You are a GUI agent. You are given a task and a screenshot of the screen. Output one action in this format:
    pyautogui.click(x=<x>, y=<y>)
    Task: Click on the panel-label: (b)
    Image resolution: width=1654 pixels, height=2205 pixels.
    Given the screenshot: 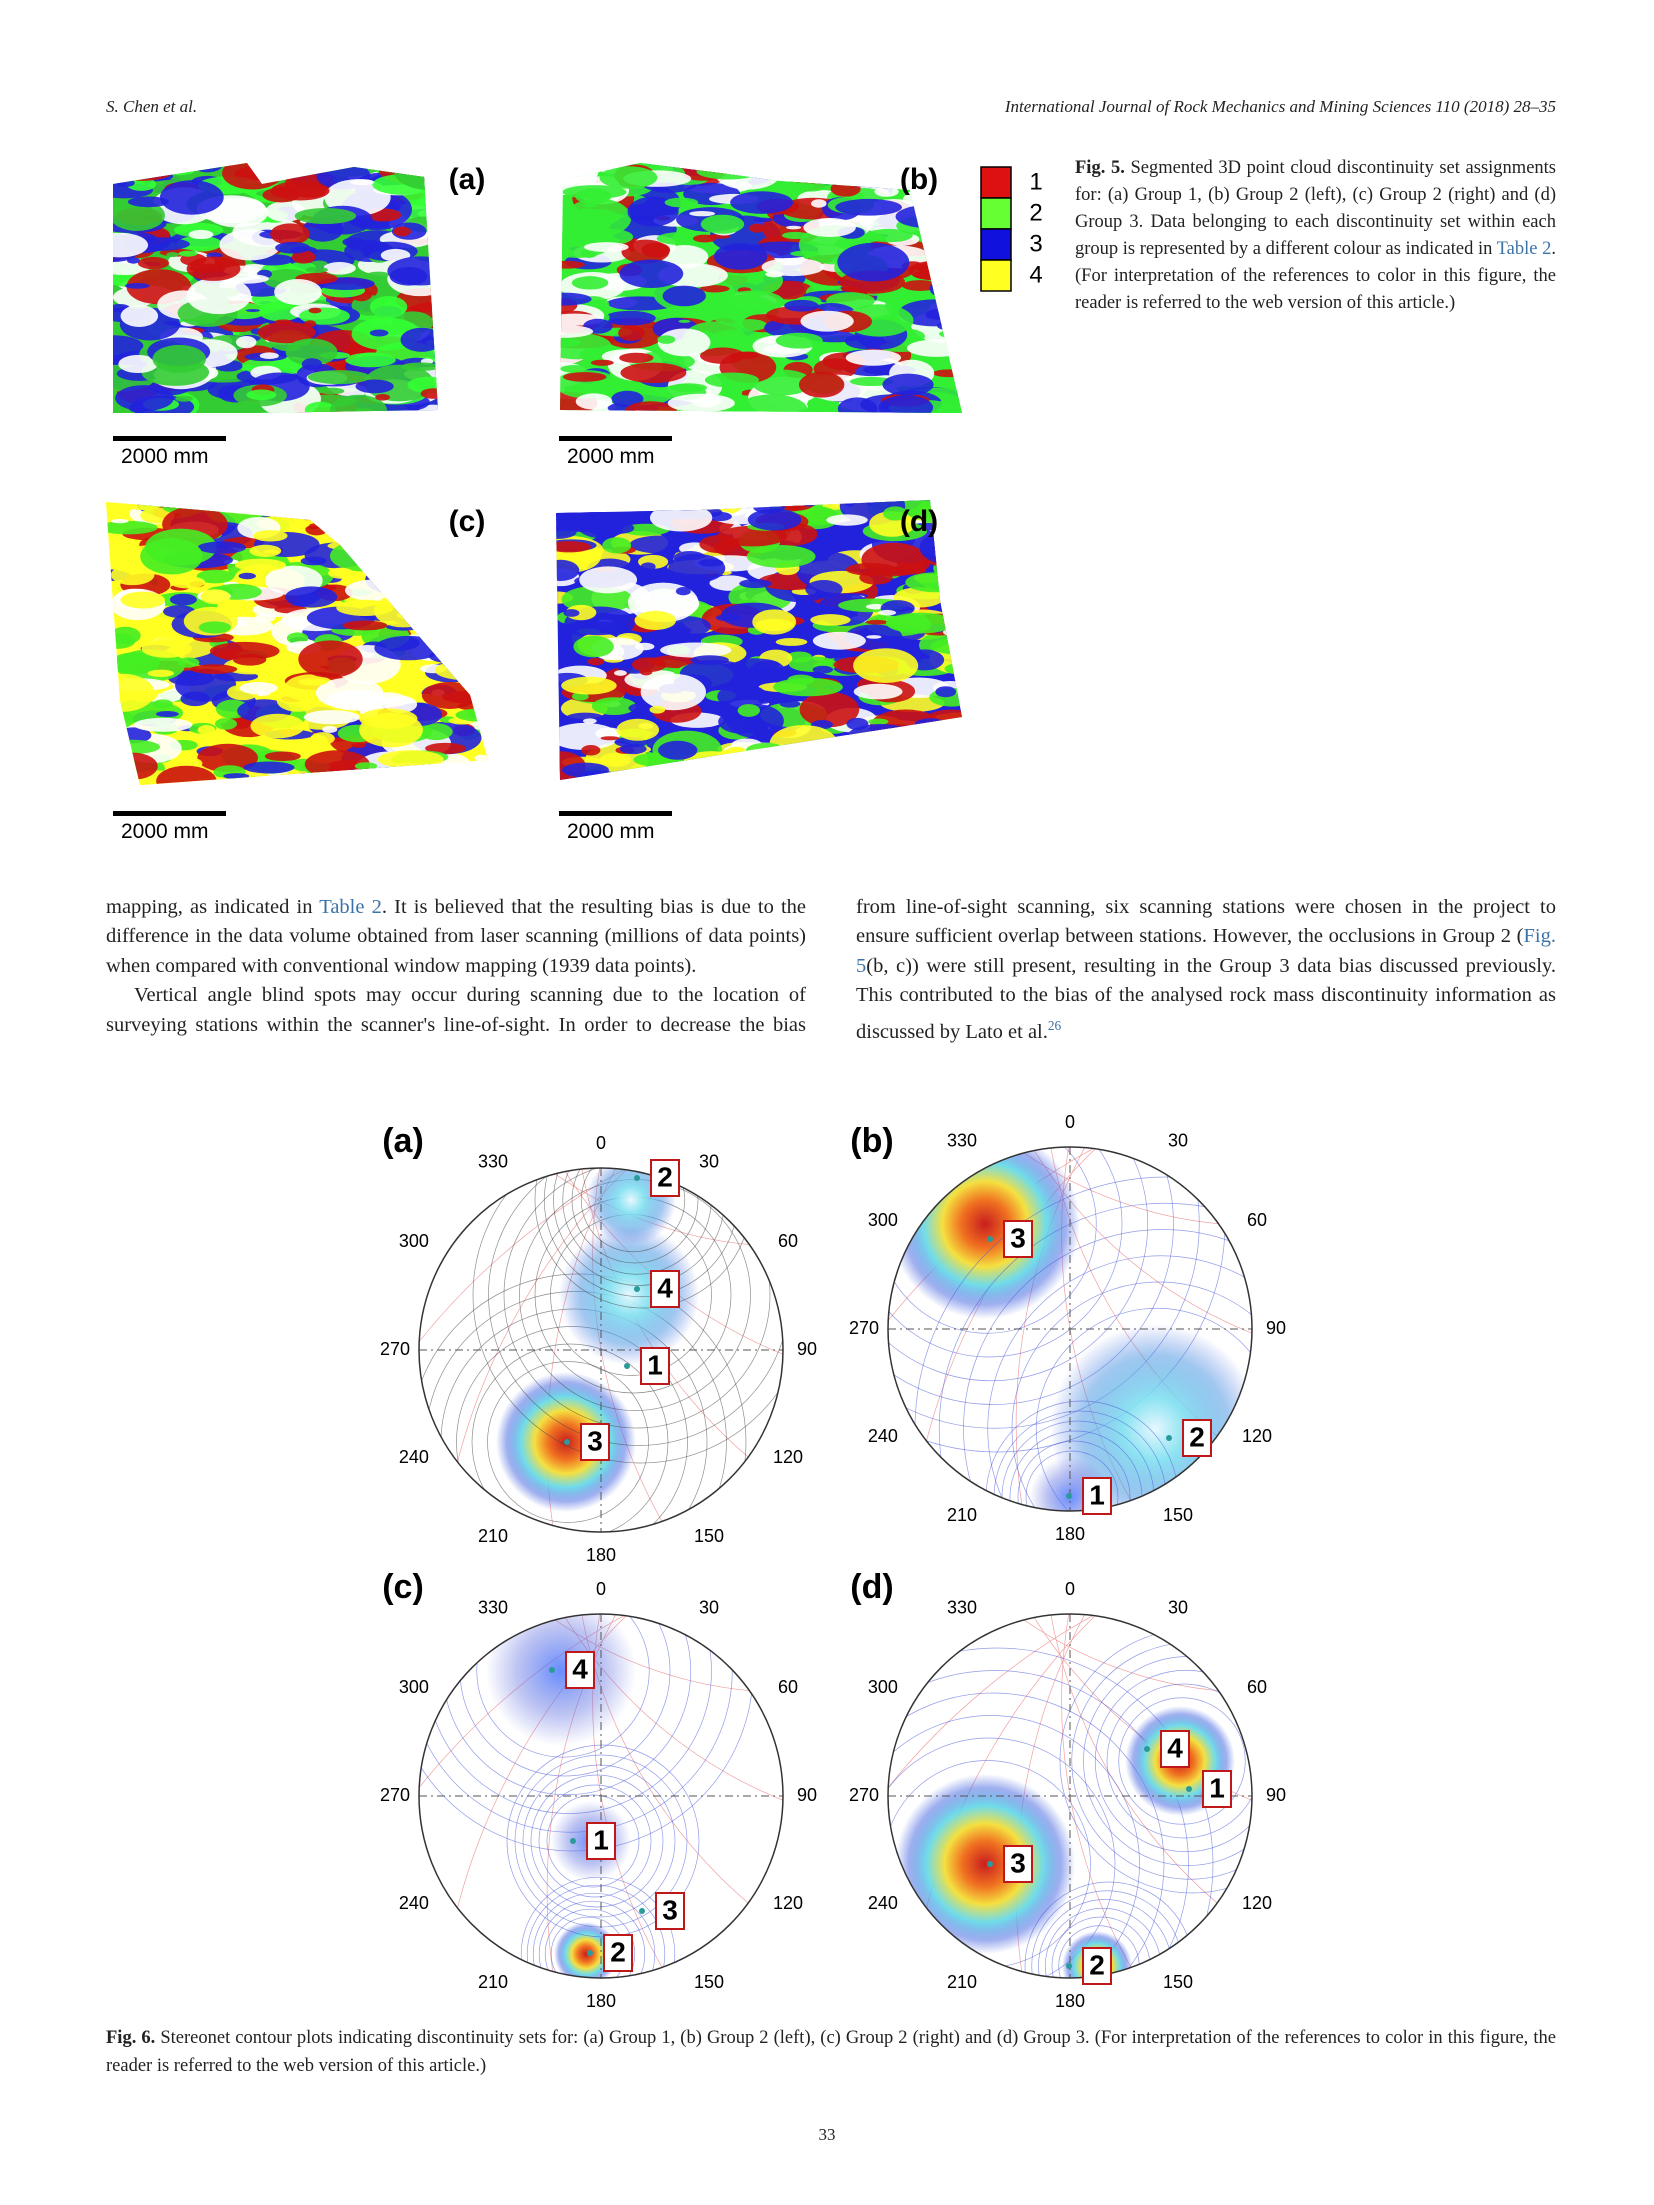 What is the action you would take?
    pyautogui.click(x=871, y=1141)
    